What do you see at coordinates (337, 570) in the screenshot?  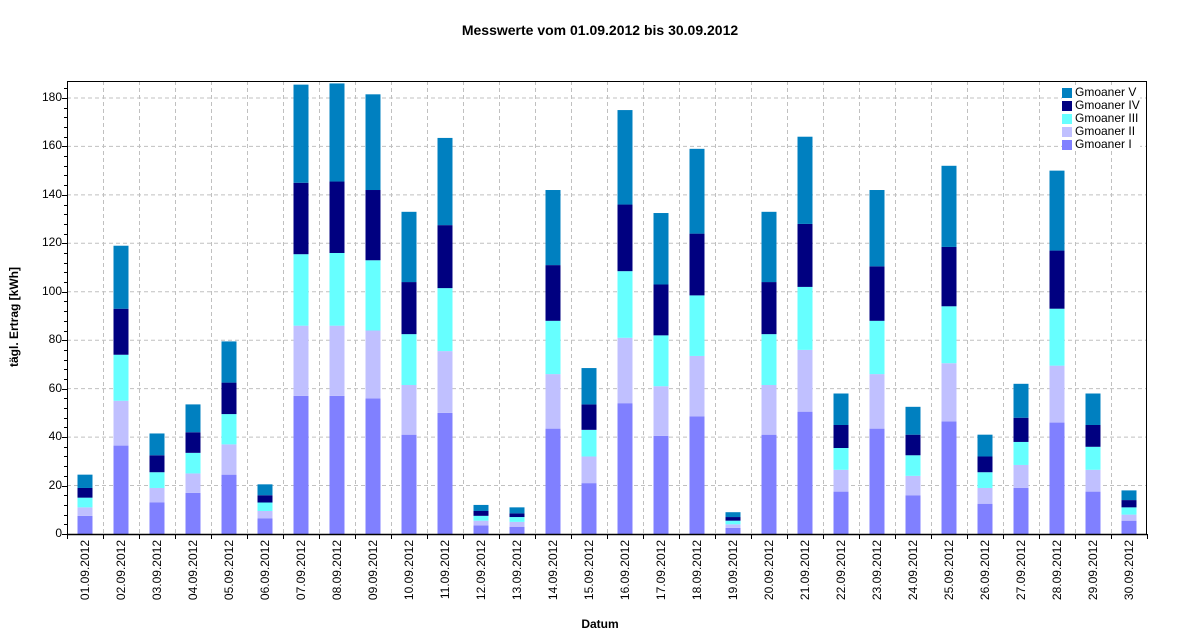 I see `x-tick-label: 08.09.2012` at bounding box center [337, 570].